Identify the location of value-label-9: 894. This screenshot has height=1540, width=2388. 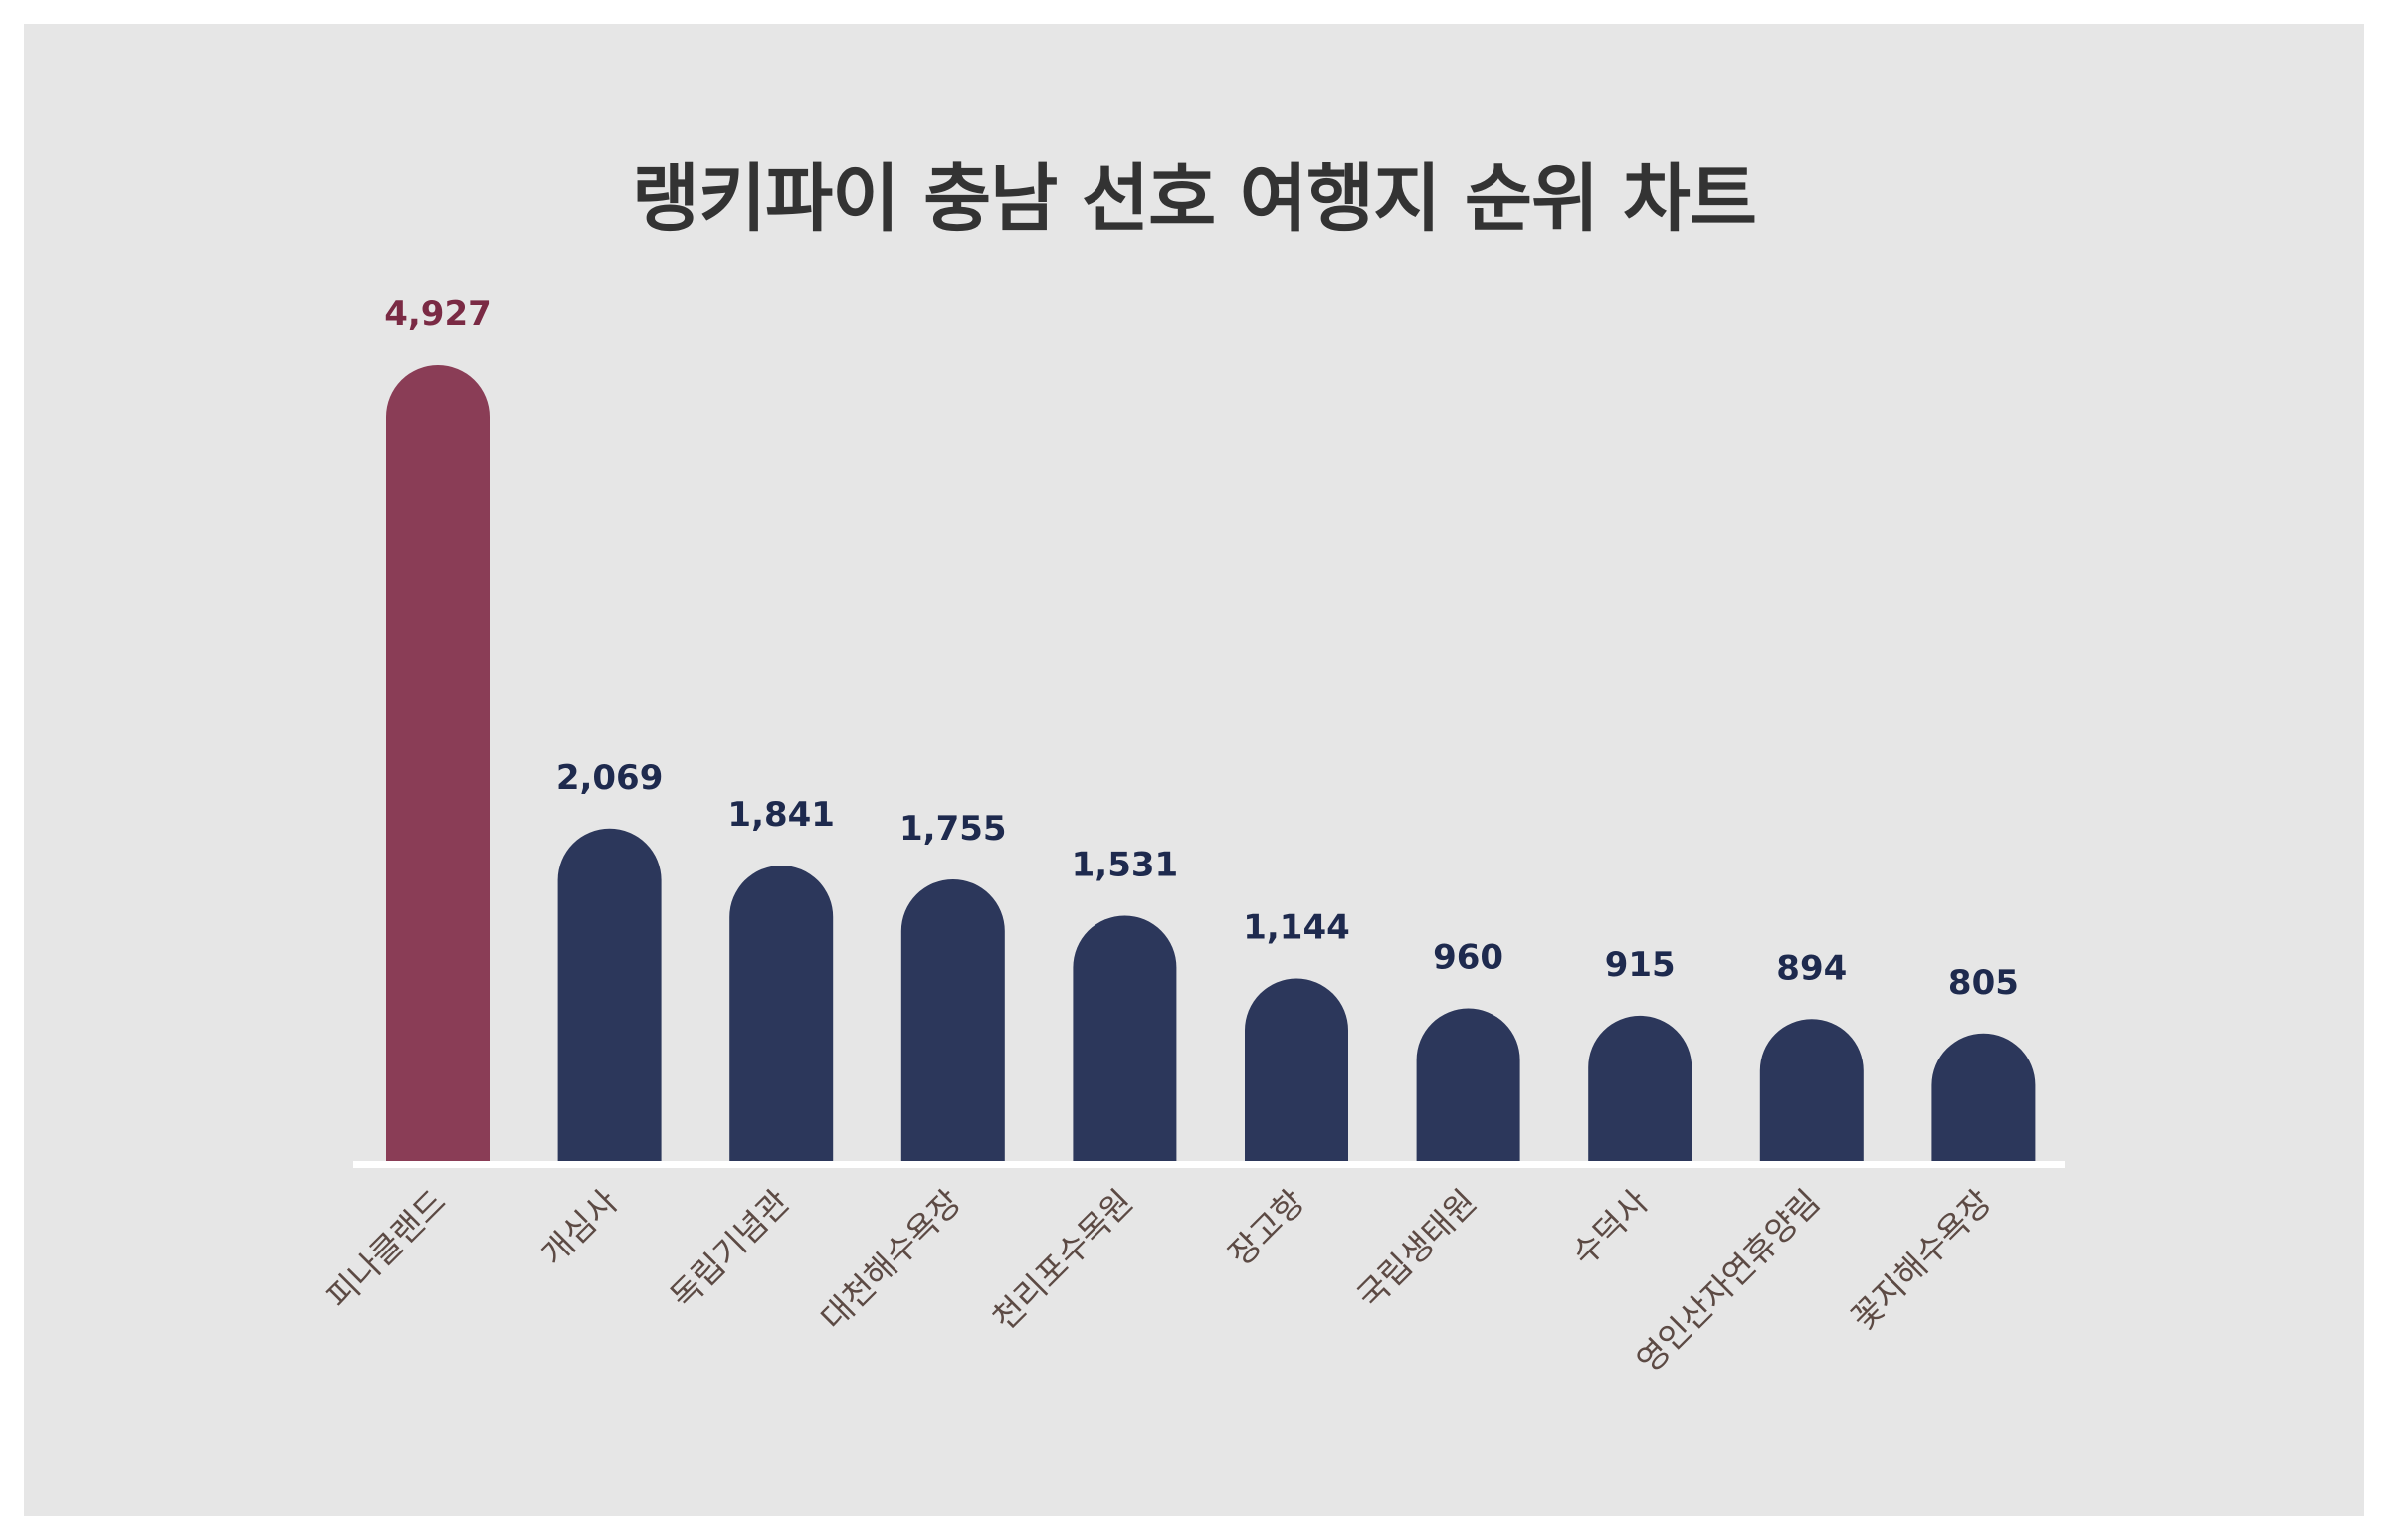
(1811, 968).